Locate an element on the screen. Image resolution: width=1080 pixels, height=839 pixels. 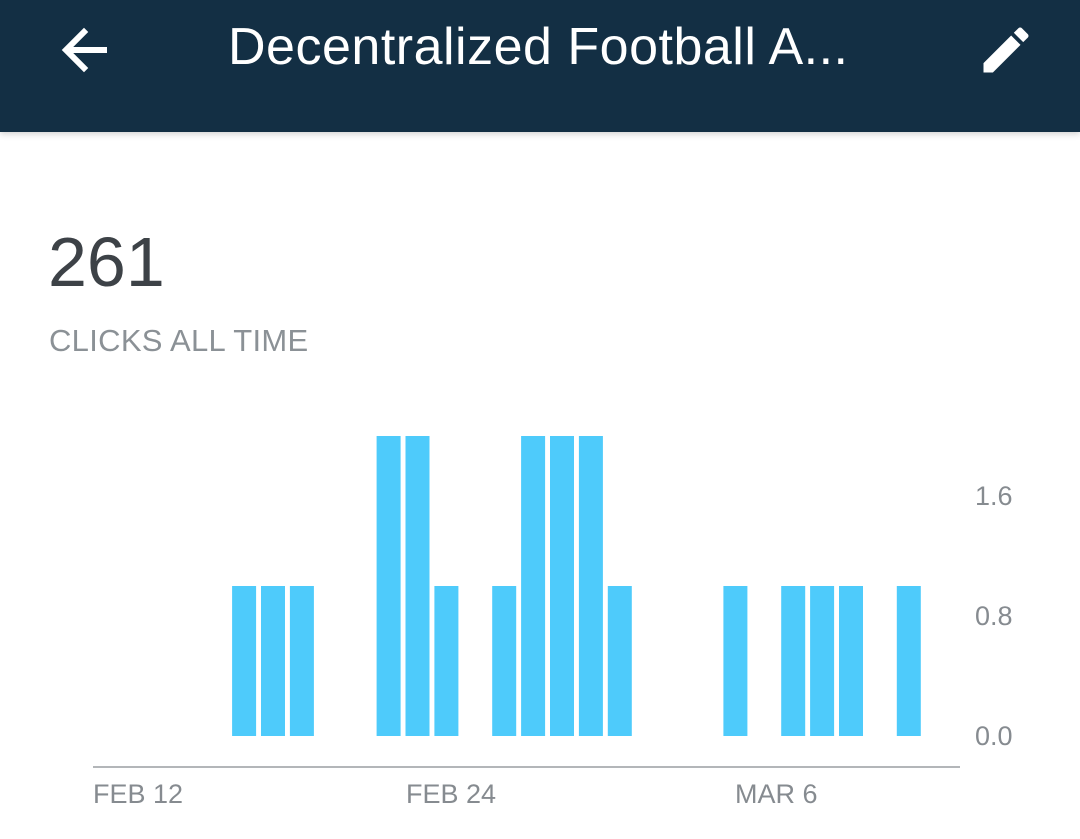
x-tick-label: MAR 6 is located at coordinates (776, 794).